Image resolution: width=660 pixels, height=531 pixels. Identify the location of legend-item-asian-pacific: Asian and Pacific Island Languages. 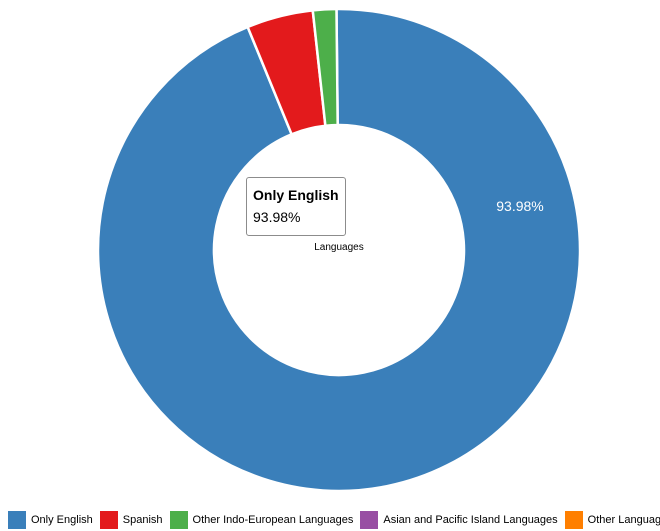
(459, 520).